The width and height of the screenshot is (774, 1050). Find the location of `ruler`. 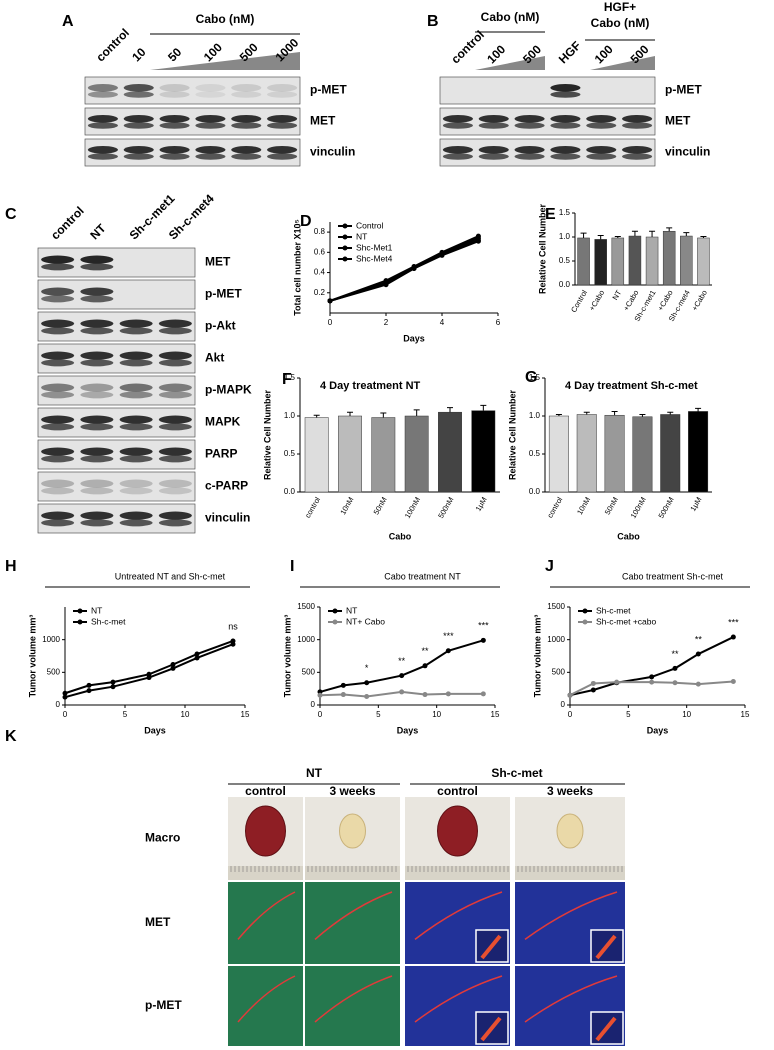

ruler is located at coordinates (352, 873).